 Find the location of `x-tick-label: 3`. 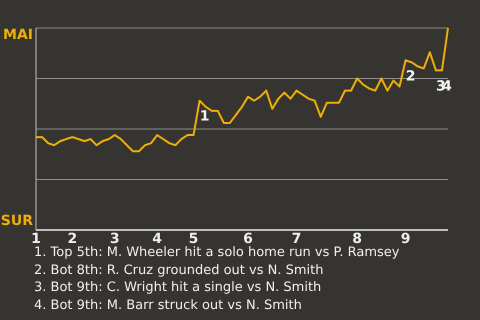

x-tick-label: 3 is located at coordinates (115, 239).